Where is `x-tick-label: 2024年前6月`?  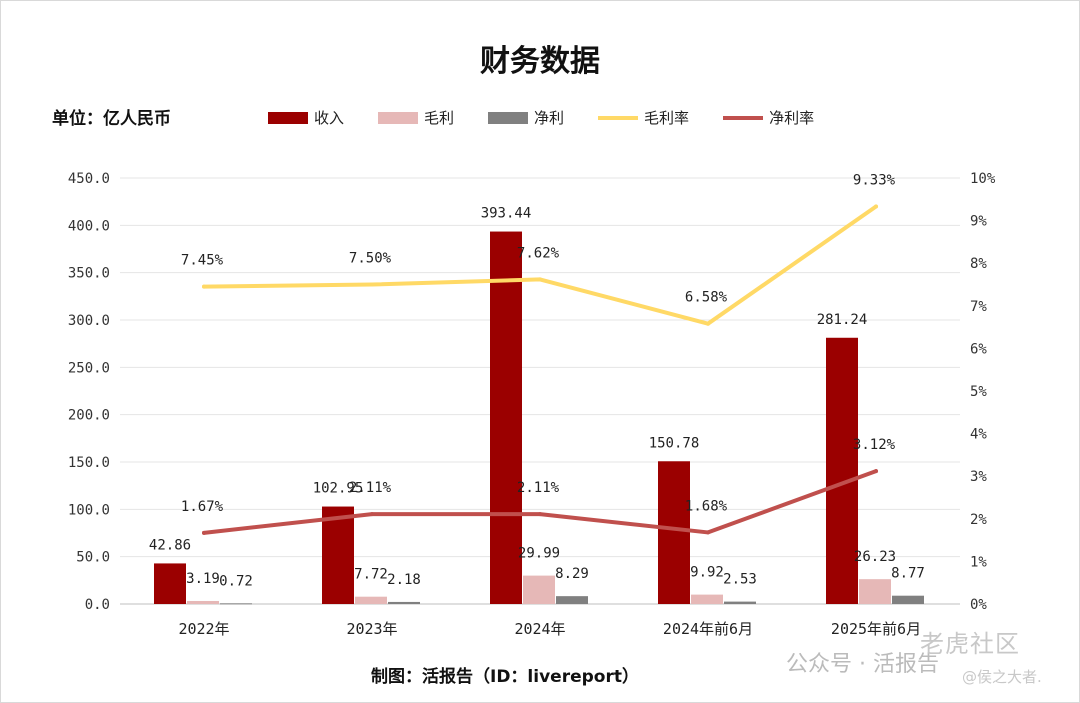
x-tick-label: 2024年前6月 is located at coordinates (708, 629).